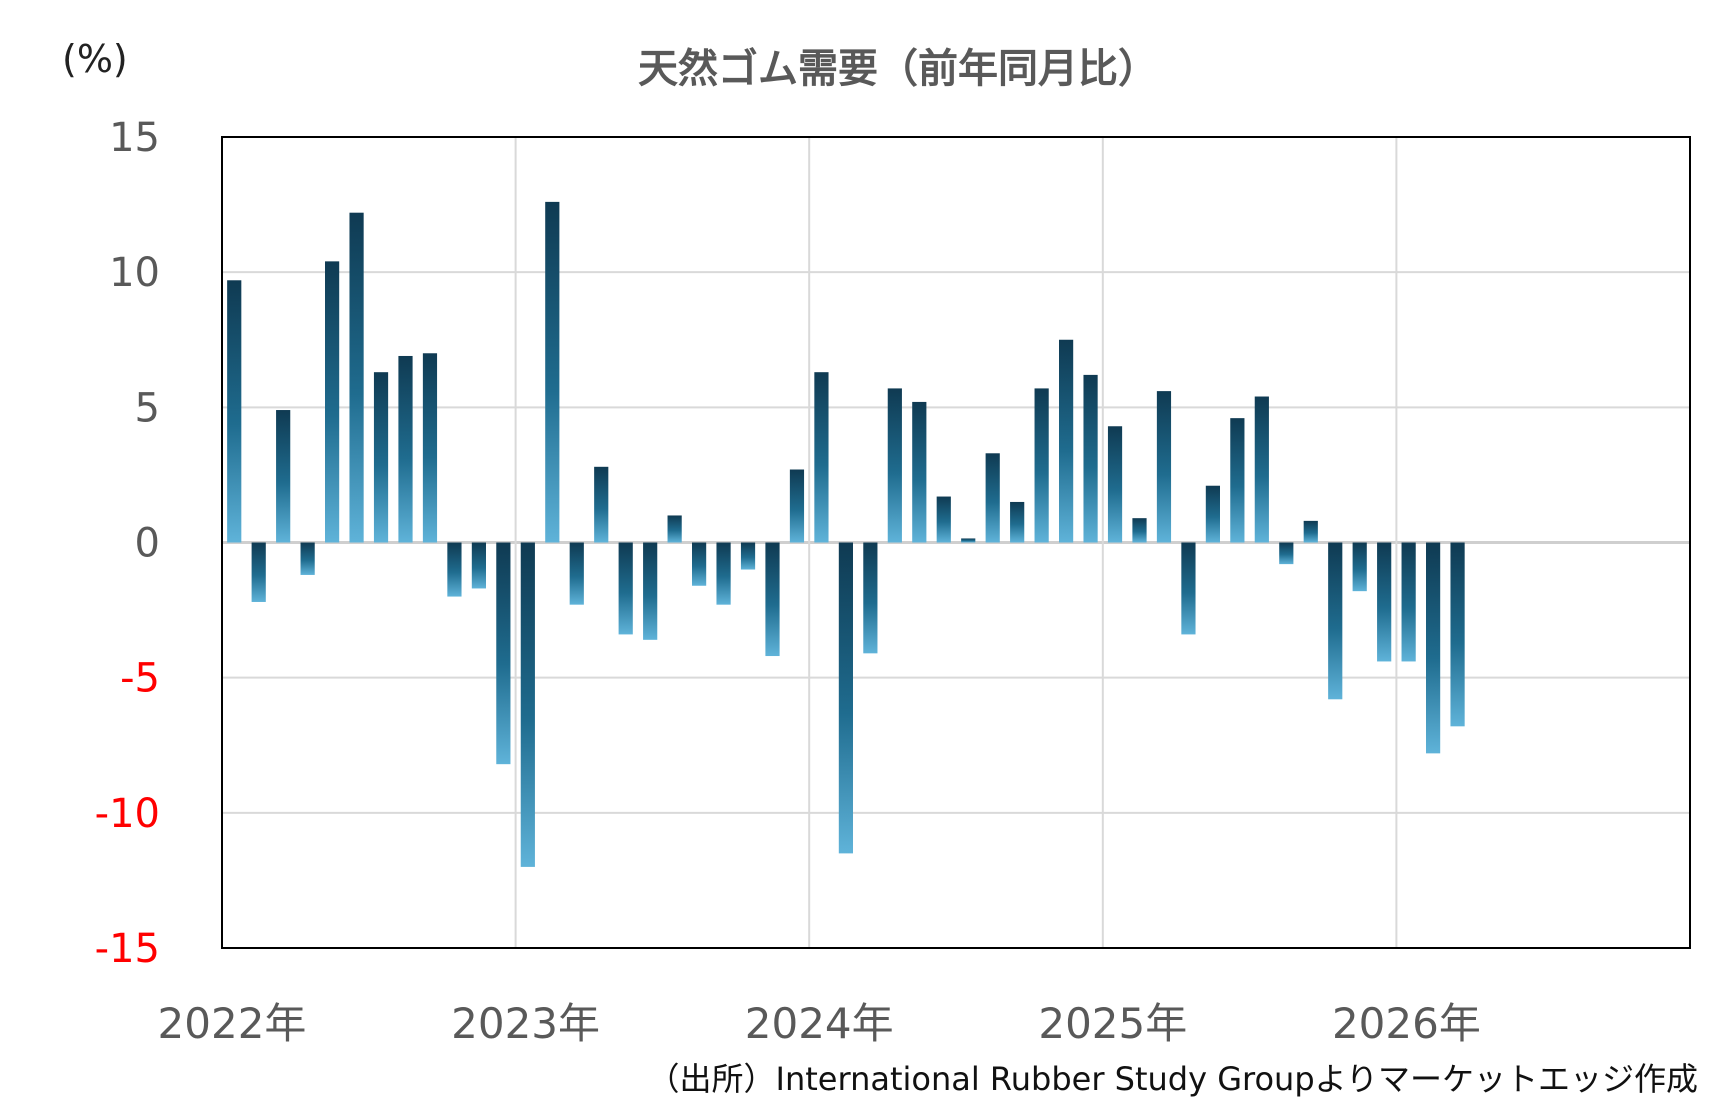 Image resolution: width=1733 pixels, height=1119 pixels. What do you see at coordinates (147, 544) in the screenshot?
I see `y-tick-label: 0` at bounding box center [147, 544].